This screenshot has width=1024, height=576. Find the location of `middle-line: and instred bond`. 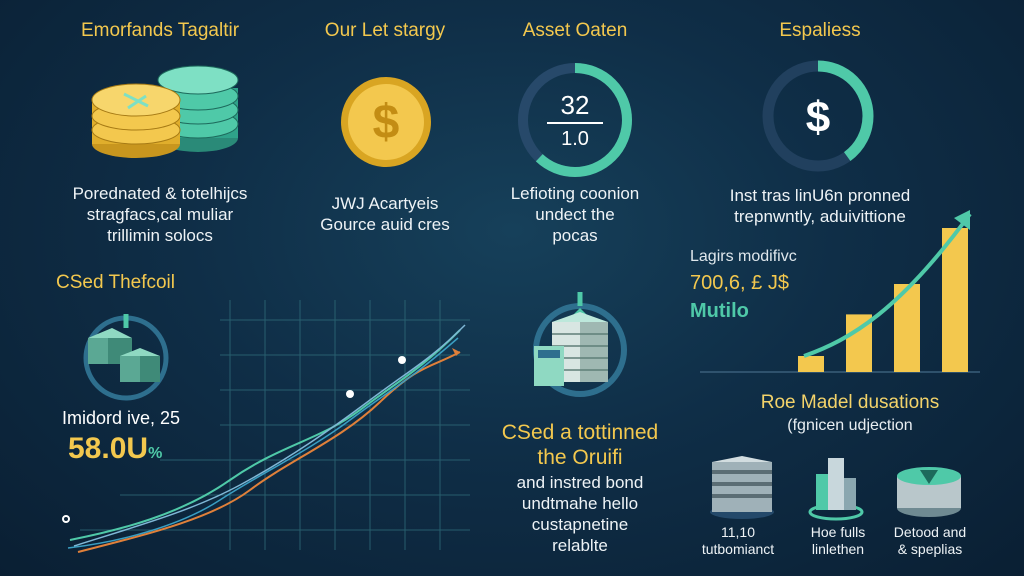

middle-line: and instred bond is located at coordinates (580, 482).